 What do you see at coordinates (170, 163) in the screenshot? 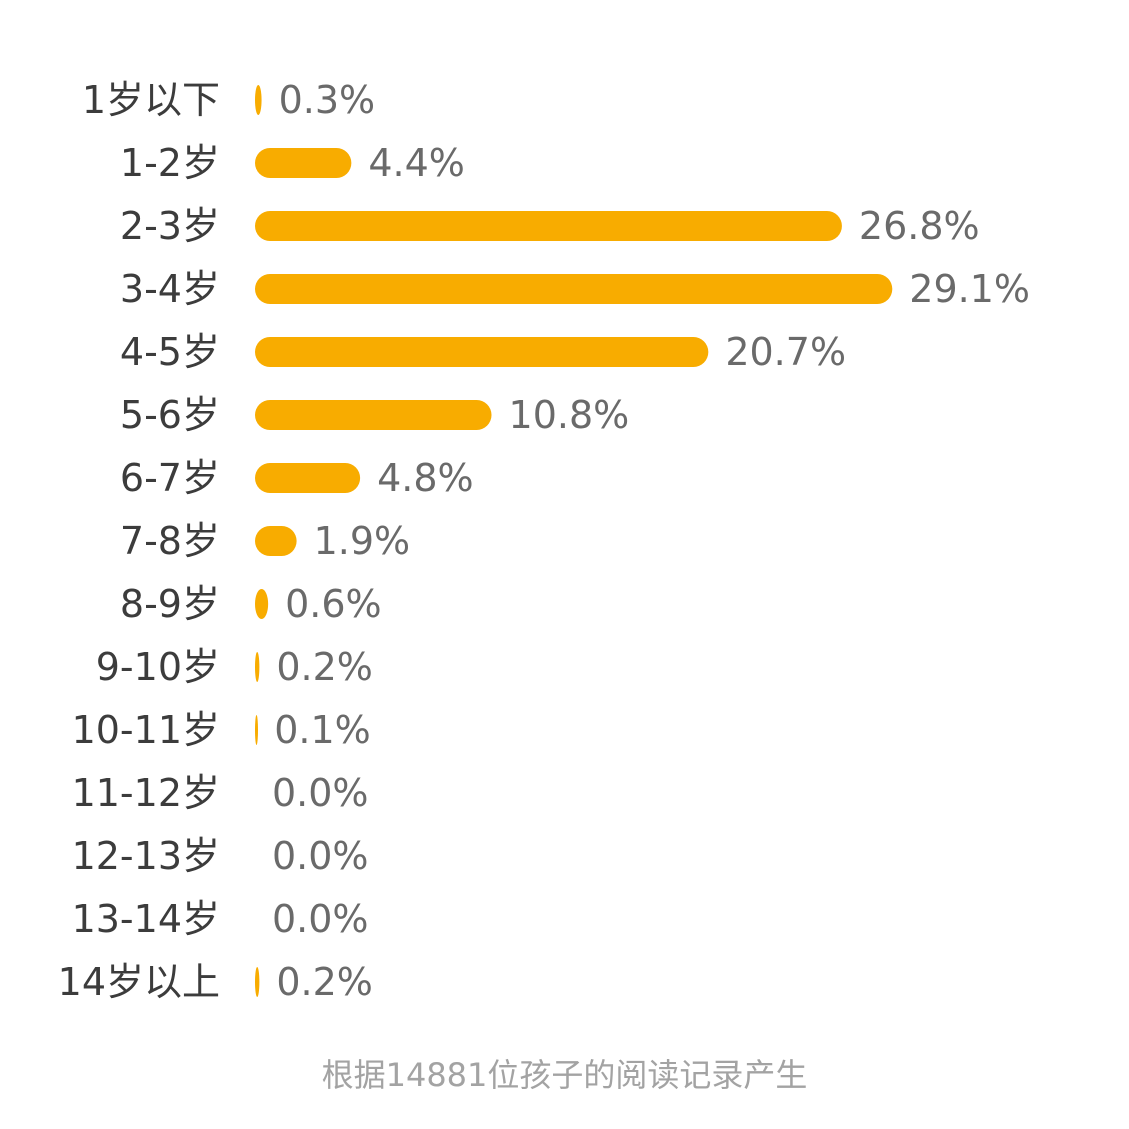
I see `category-label: 1-2岁` at bounding box center [170, 163].